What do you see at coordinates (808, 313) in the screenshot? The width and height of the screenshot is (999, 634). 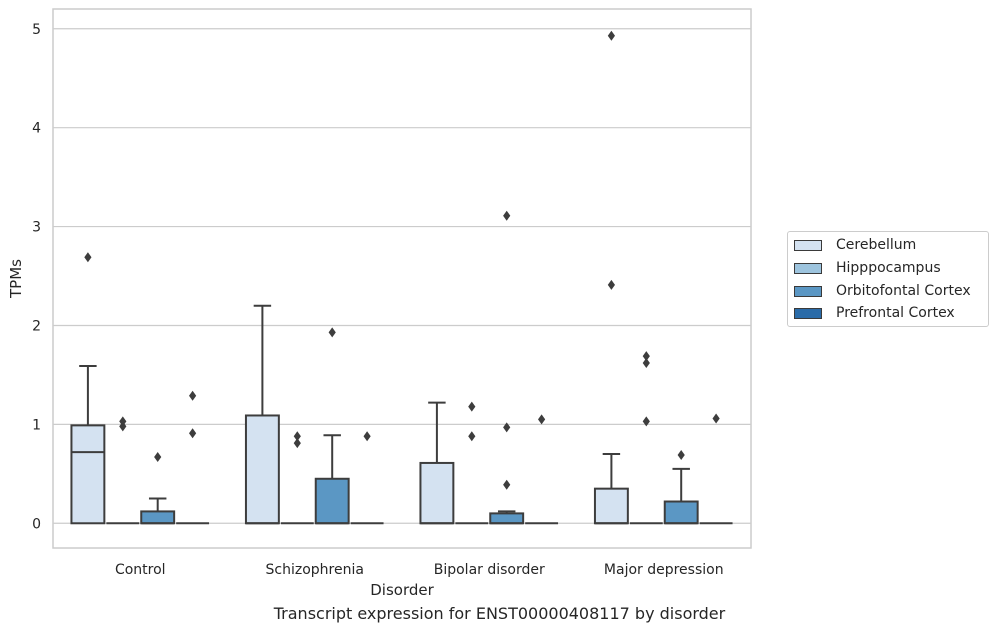 I see `legend-swatch-prefrontal` at bounding box center [808, 313].